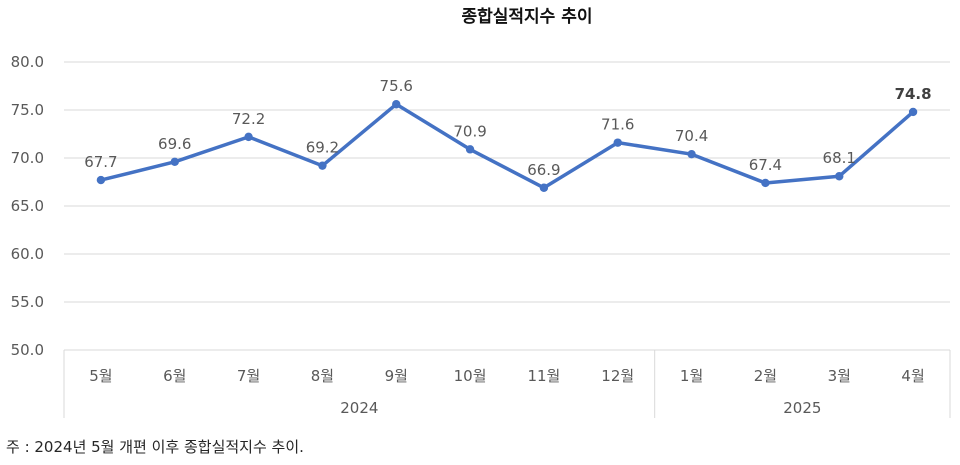 This screenshot has width=960, height=465. Describe the element at coordinates (543, 376) in the screenshot. I see `x-tick-label: 11월` at that location.